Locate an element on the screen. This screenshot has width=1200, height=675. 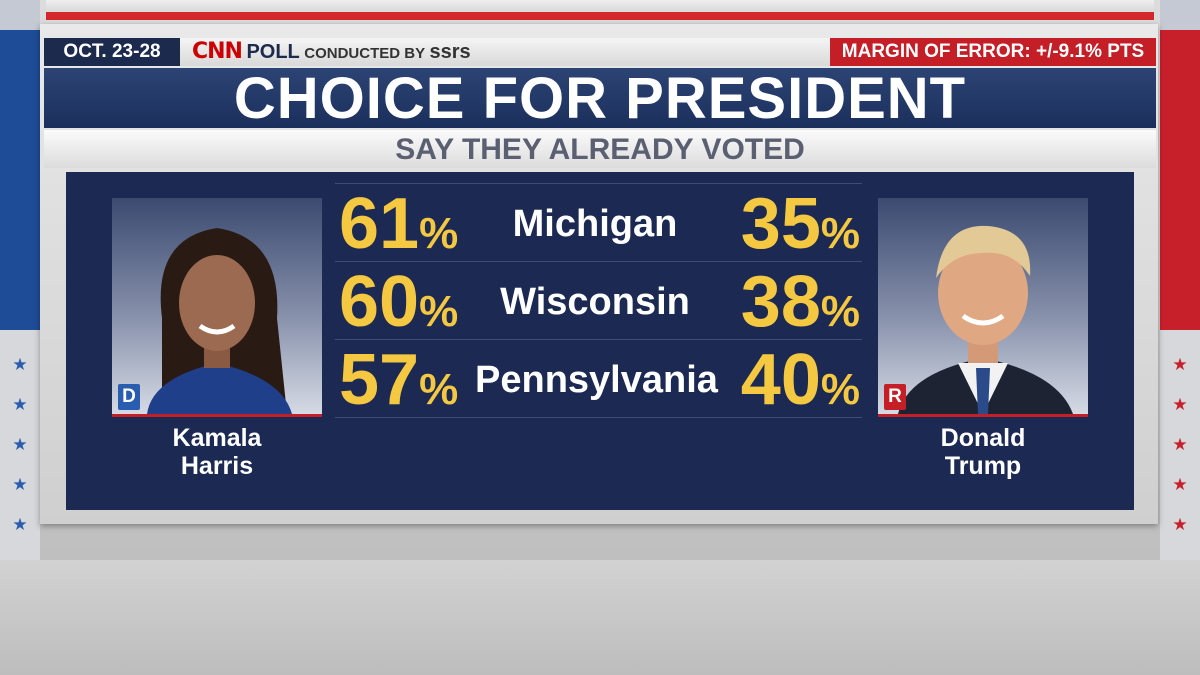
state-name: Michigan is located at coordinates (595, 224).